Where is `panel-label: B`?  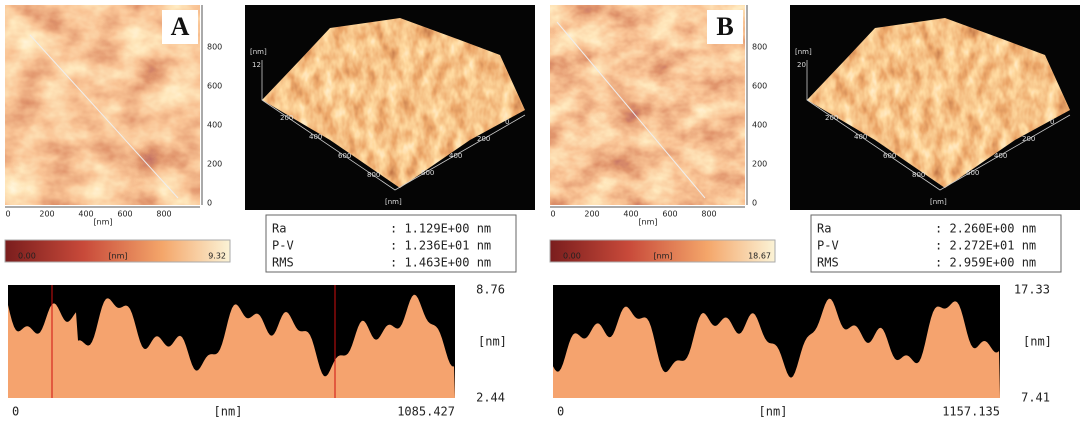 panel-label: B is located at coordinates (724, 26).